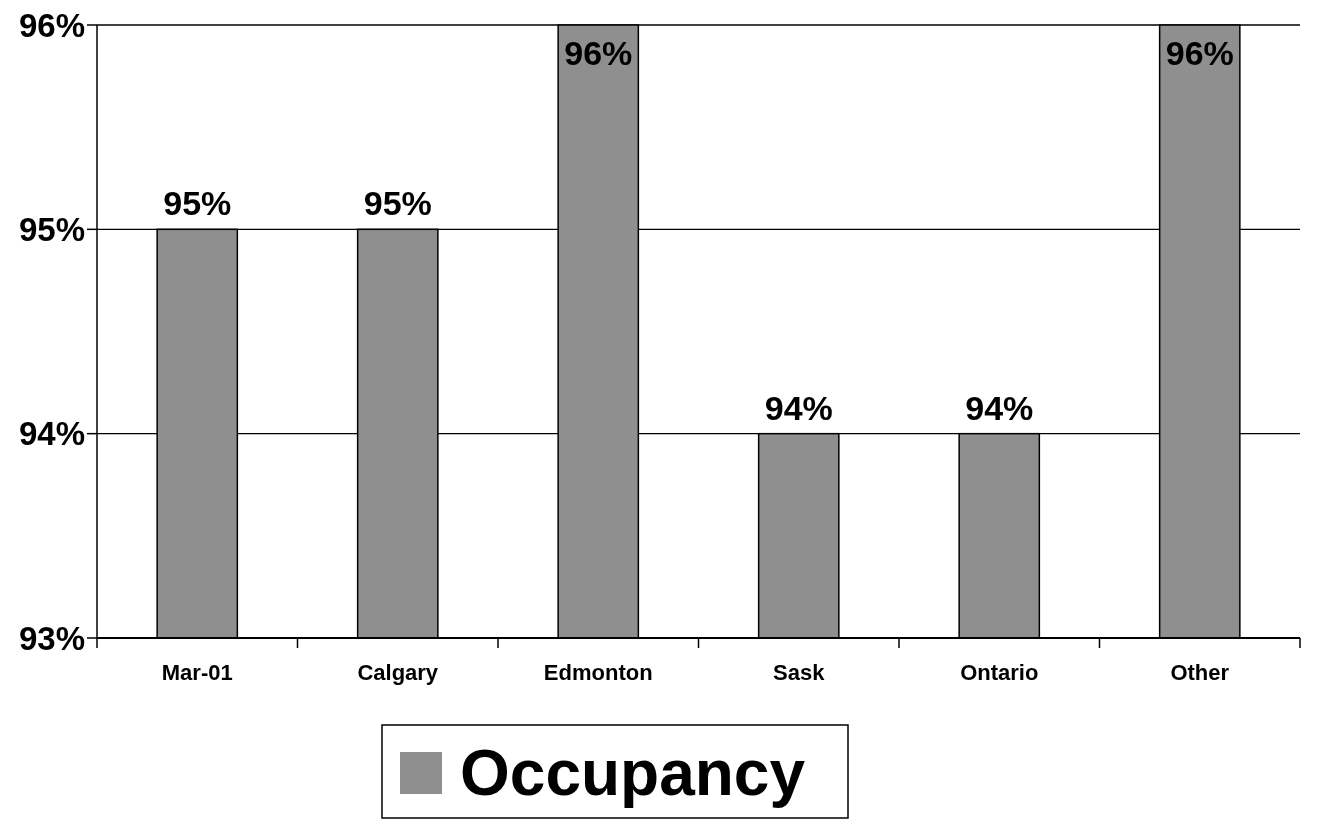 This screenshot has width=1326, height=820. What do you see at coordinates (598, 672) in the screenshot?
I see `x-tick-label: Edmonton` at bounding box center [598, 672].